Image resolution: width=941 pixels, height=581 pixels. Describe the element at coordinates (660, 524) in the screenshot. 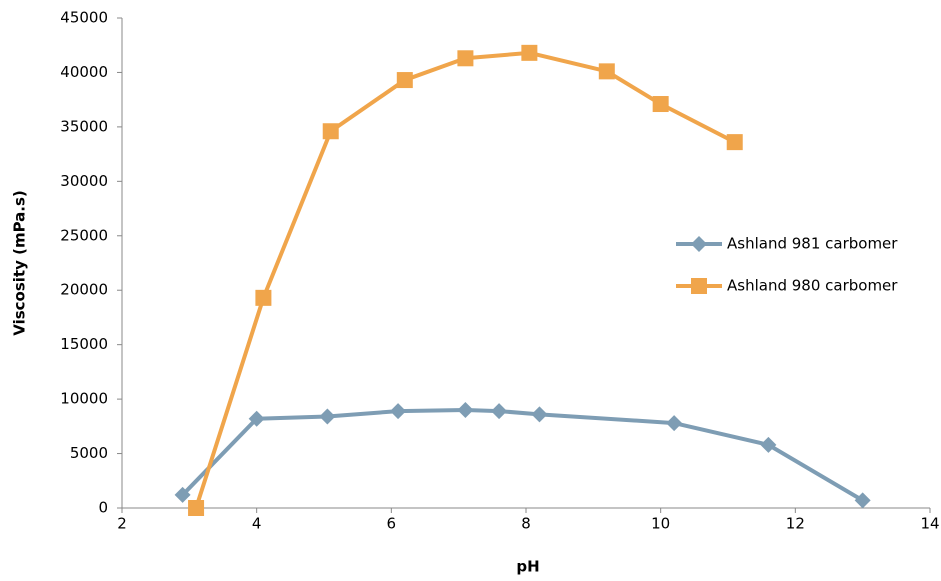

I see `x-tick-label: 10` at that location.